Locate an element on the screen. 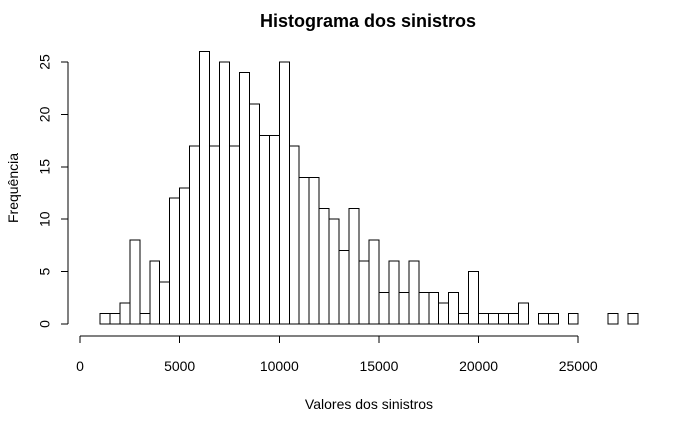  x-axis-label: Valores dos sinistros is located at coordinates (369, 404).